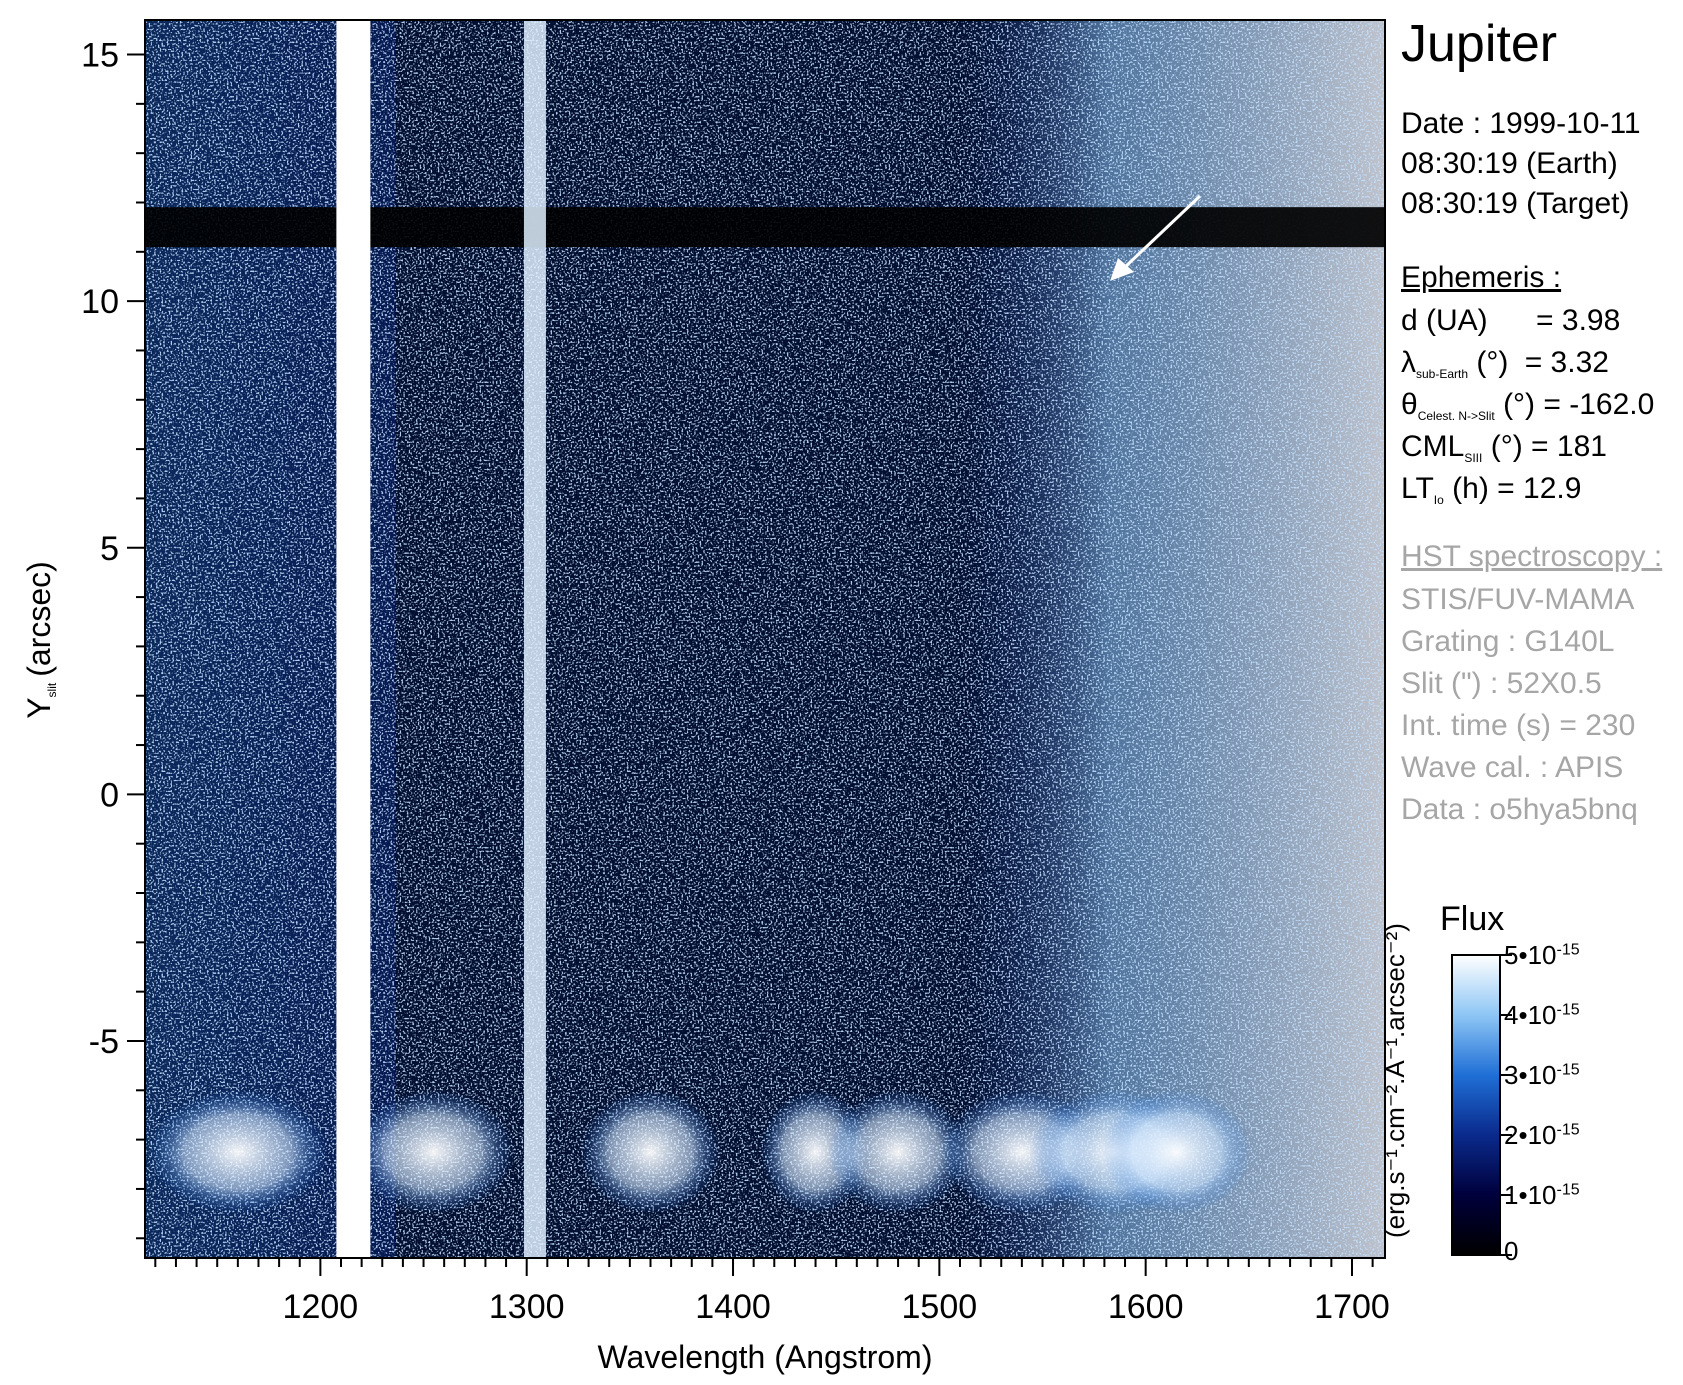 The height and width of the screenshot is (1385, 1683). What do you see at coordinates (1528, 405) in the screenshot?
I see `ephemeris-theta: θCelest. N->Slit (°) = -162.0` at bounding box center [1528, 405].